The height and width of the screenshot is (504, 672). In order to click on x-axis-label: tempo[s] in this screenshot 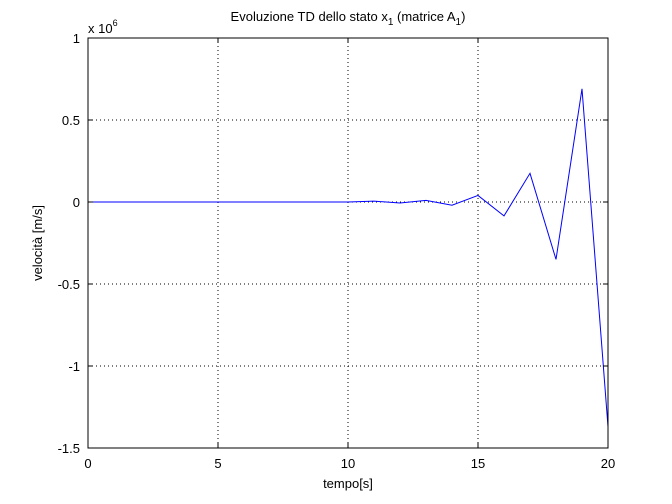, I will do `click(348, 483)`.